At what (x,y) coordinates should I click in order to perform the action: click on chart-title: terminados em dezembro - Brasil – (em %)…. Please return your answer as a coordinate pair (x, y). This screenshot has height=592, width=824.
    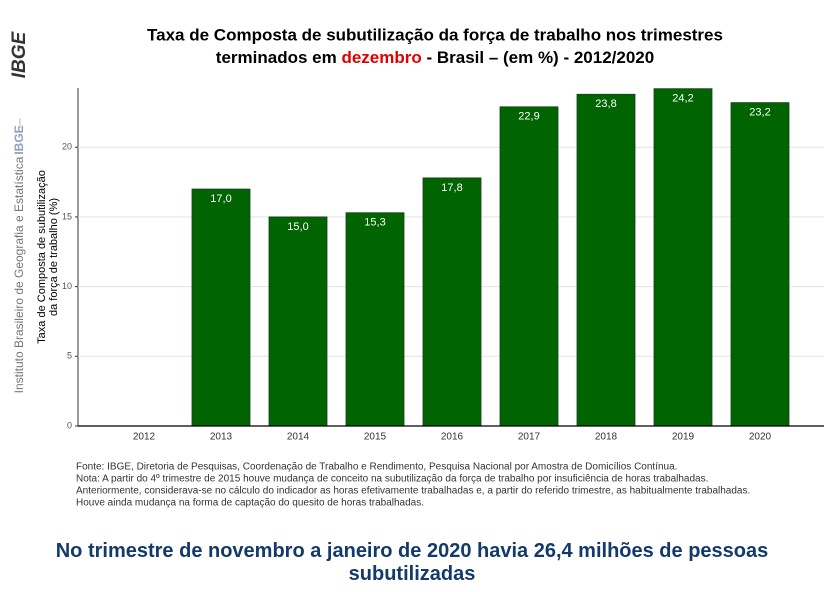
    Looking at the image, I should click on (435, 57).